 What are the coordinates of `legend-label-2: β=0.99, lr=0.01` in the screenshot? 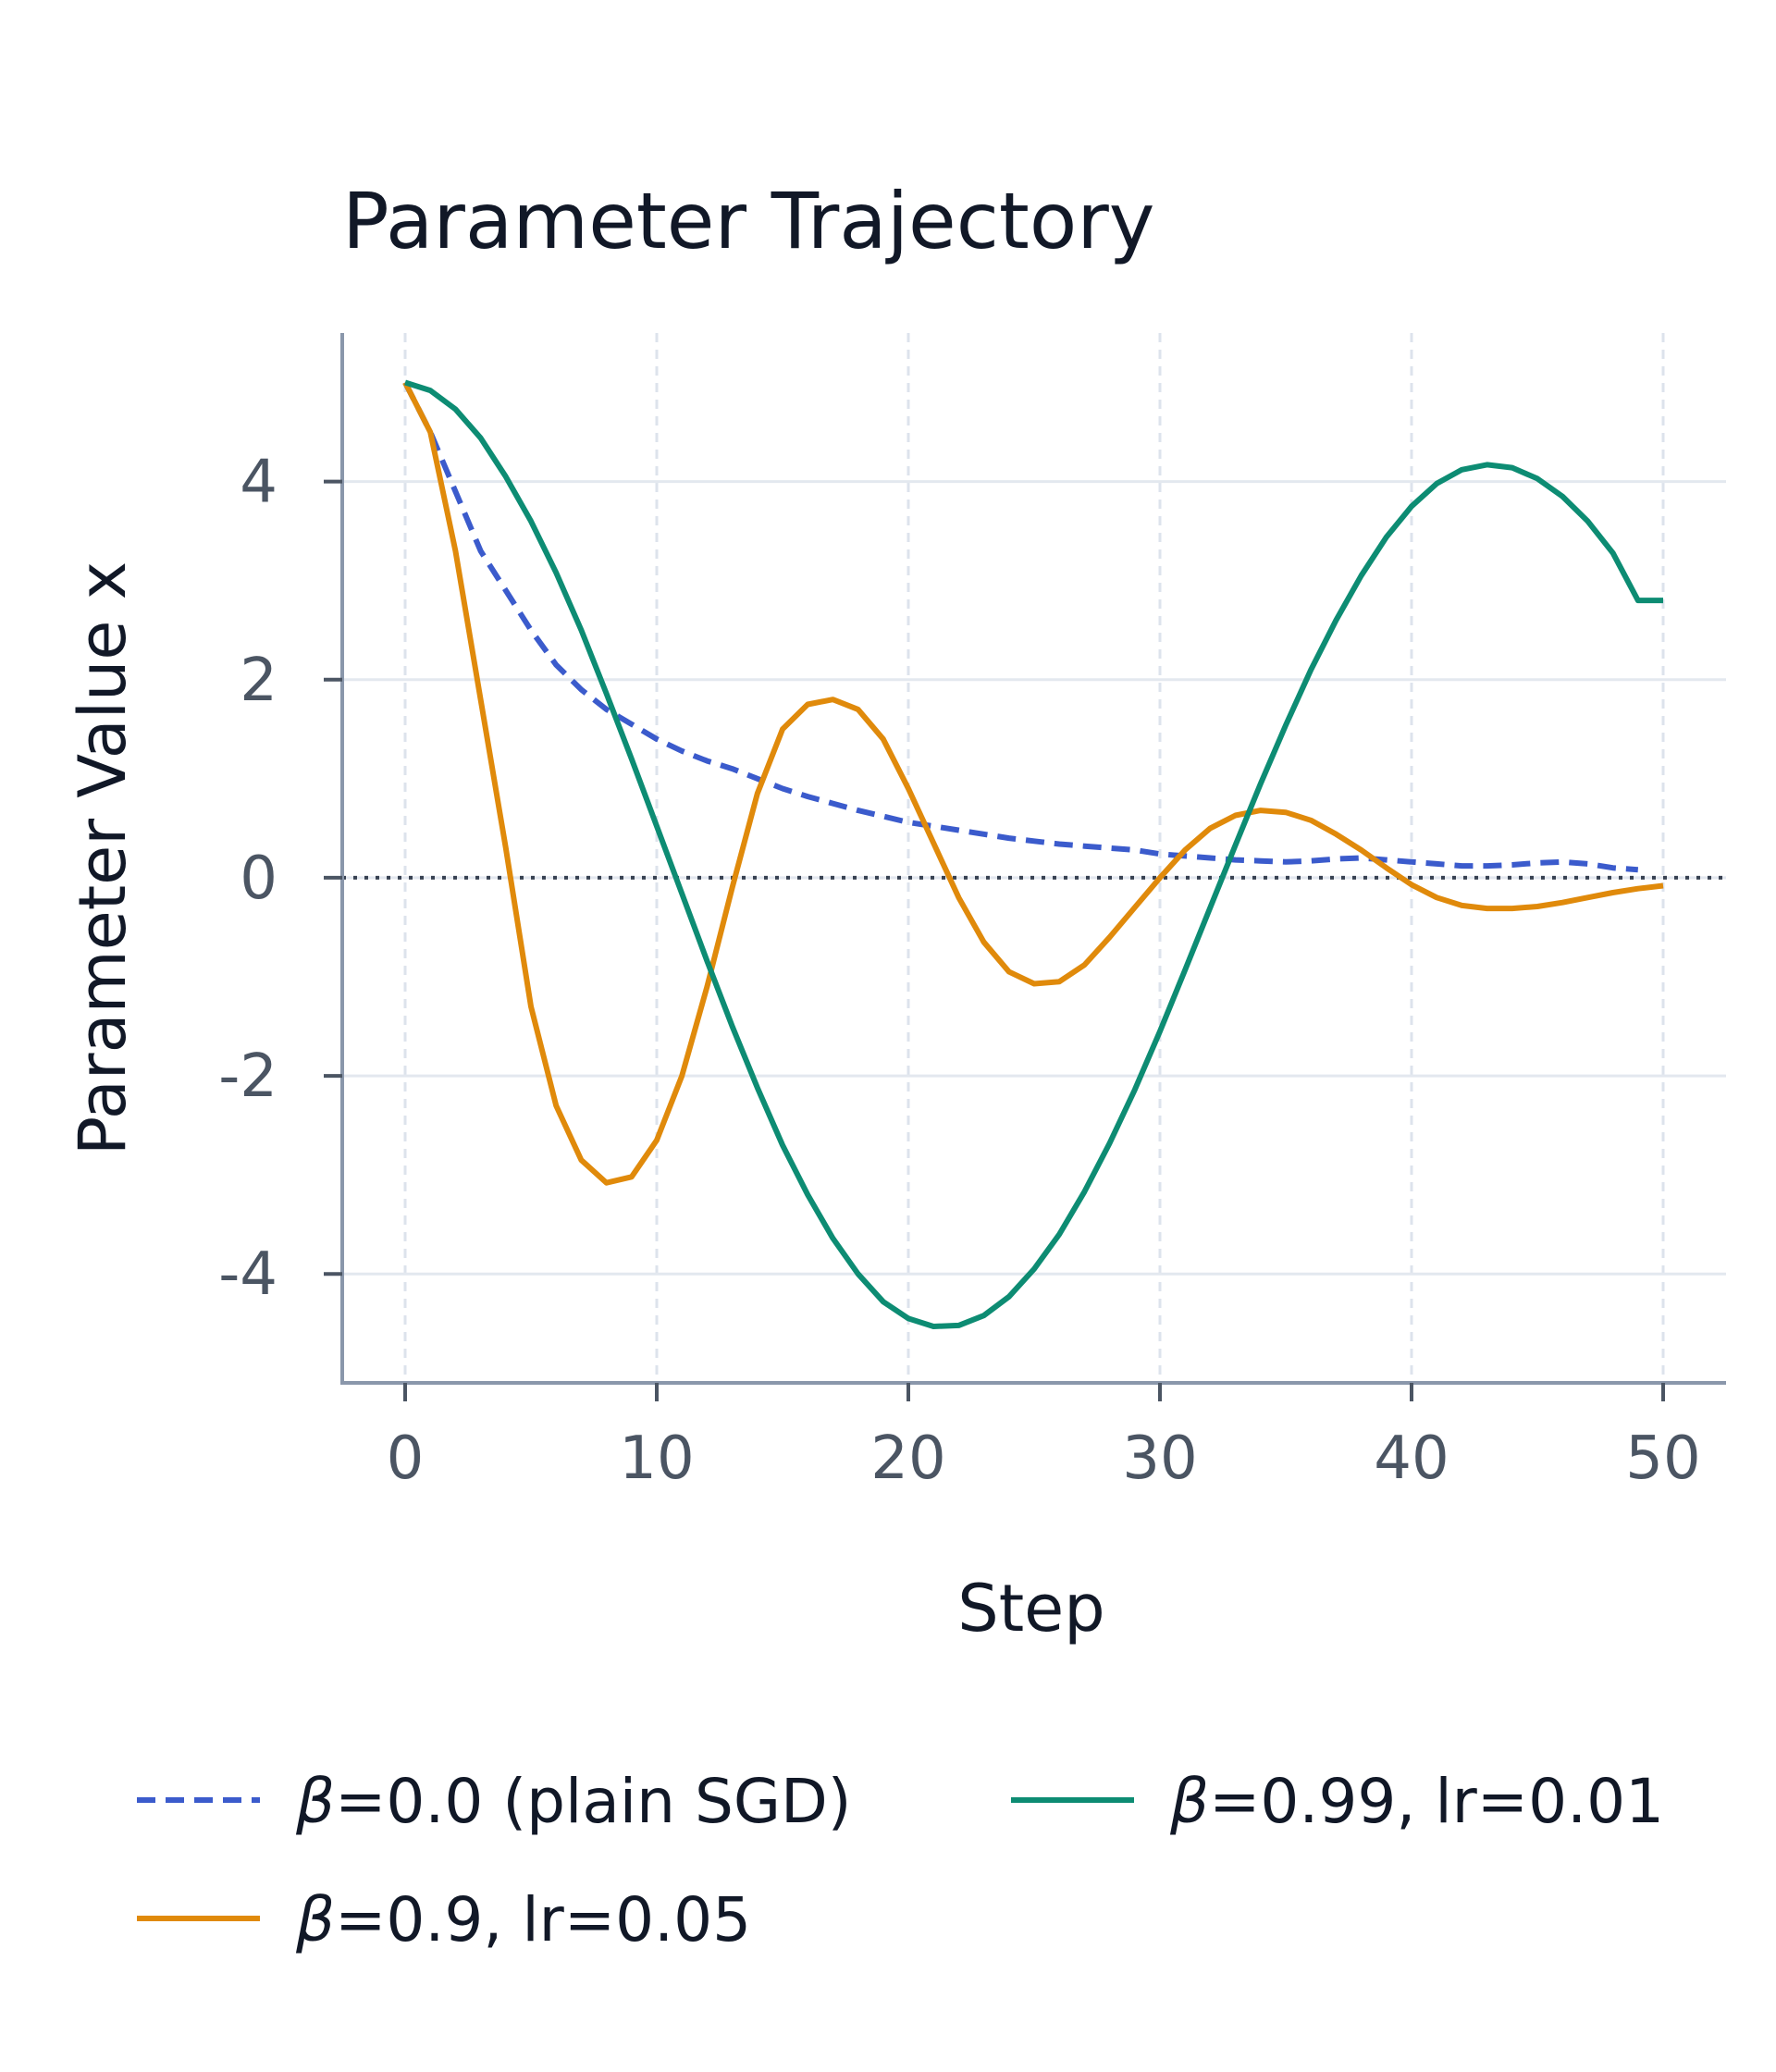 It's located at (1417, 1802).